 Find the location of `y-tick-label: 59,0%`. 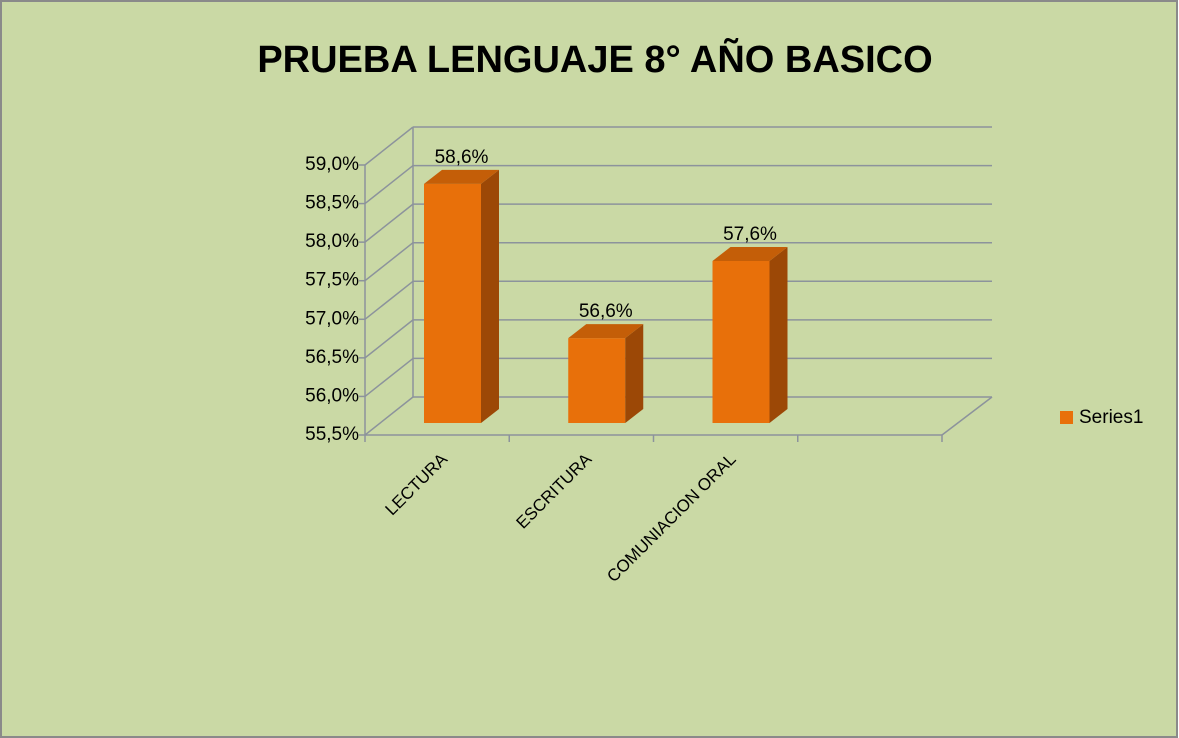

y-tick-label: 59,0% is located at coordinates (332, 164).